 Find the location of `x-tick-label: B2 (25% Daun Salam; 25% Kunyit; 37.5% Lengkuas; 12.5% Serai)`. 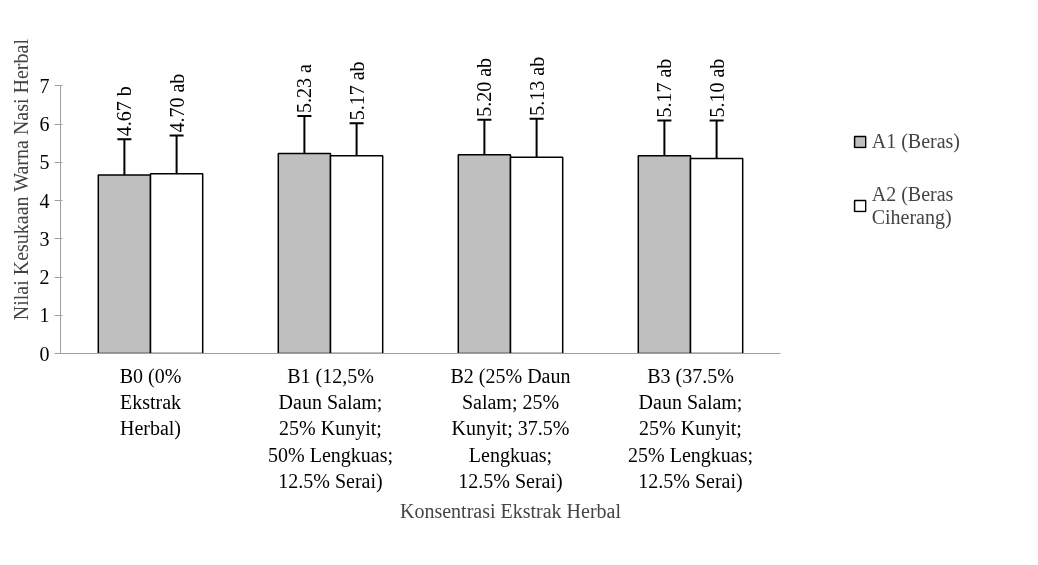

x-tick-label: B2 (25% Daun Salam; 25% Kunyit; 37.5% Lengkuas; 12.5% Serai) is located at coordinates (510, 429).